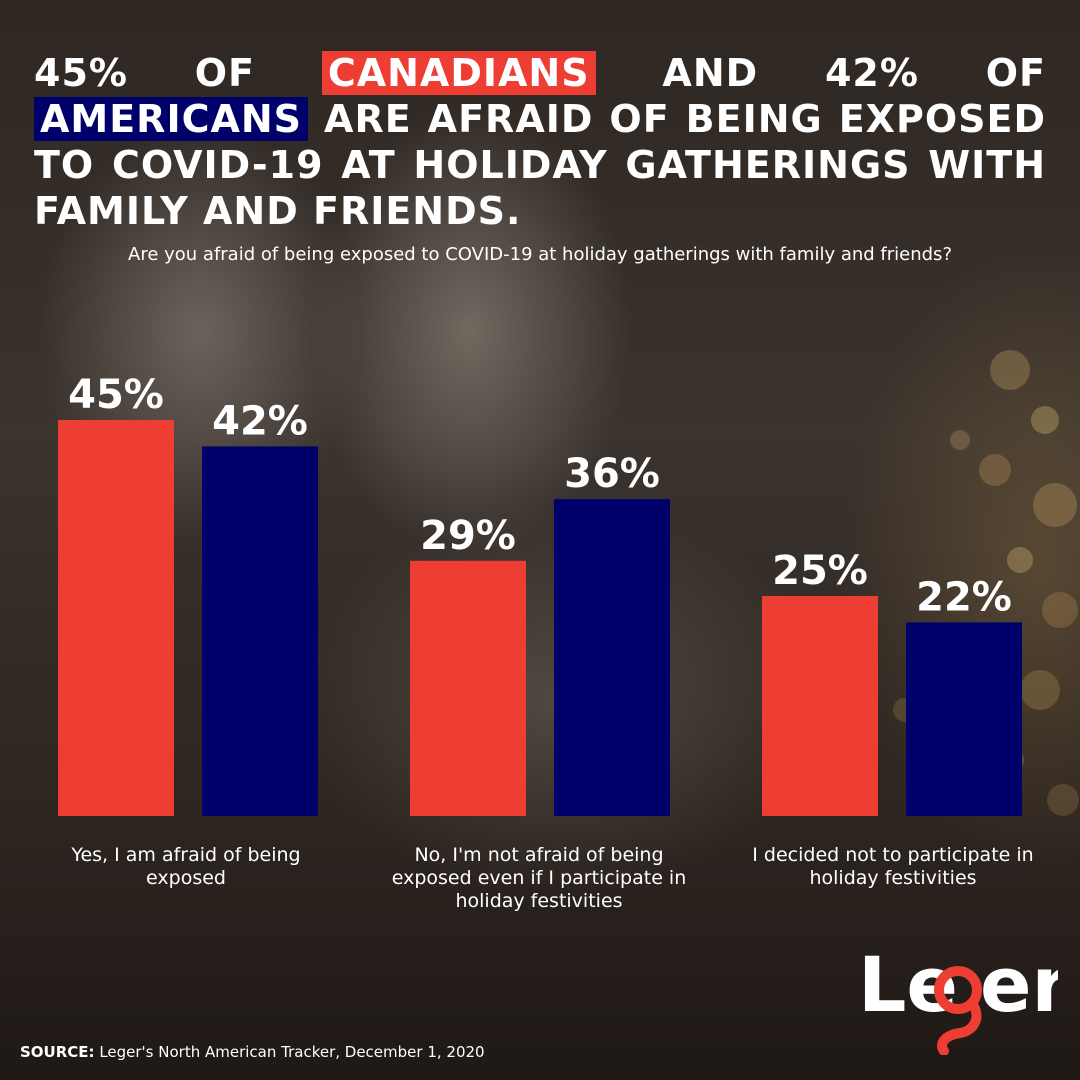 The width and height of the screenshot is (1080, 1080). What do you see at coordinates (116, 395) in the screenshot?
I see `value-label-canadians-yes: 45%` at bounding box center [116, 395].